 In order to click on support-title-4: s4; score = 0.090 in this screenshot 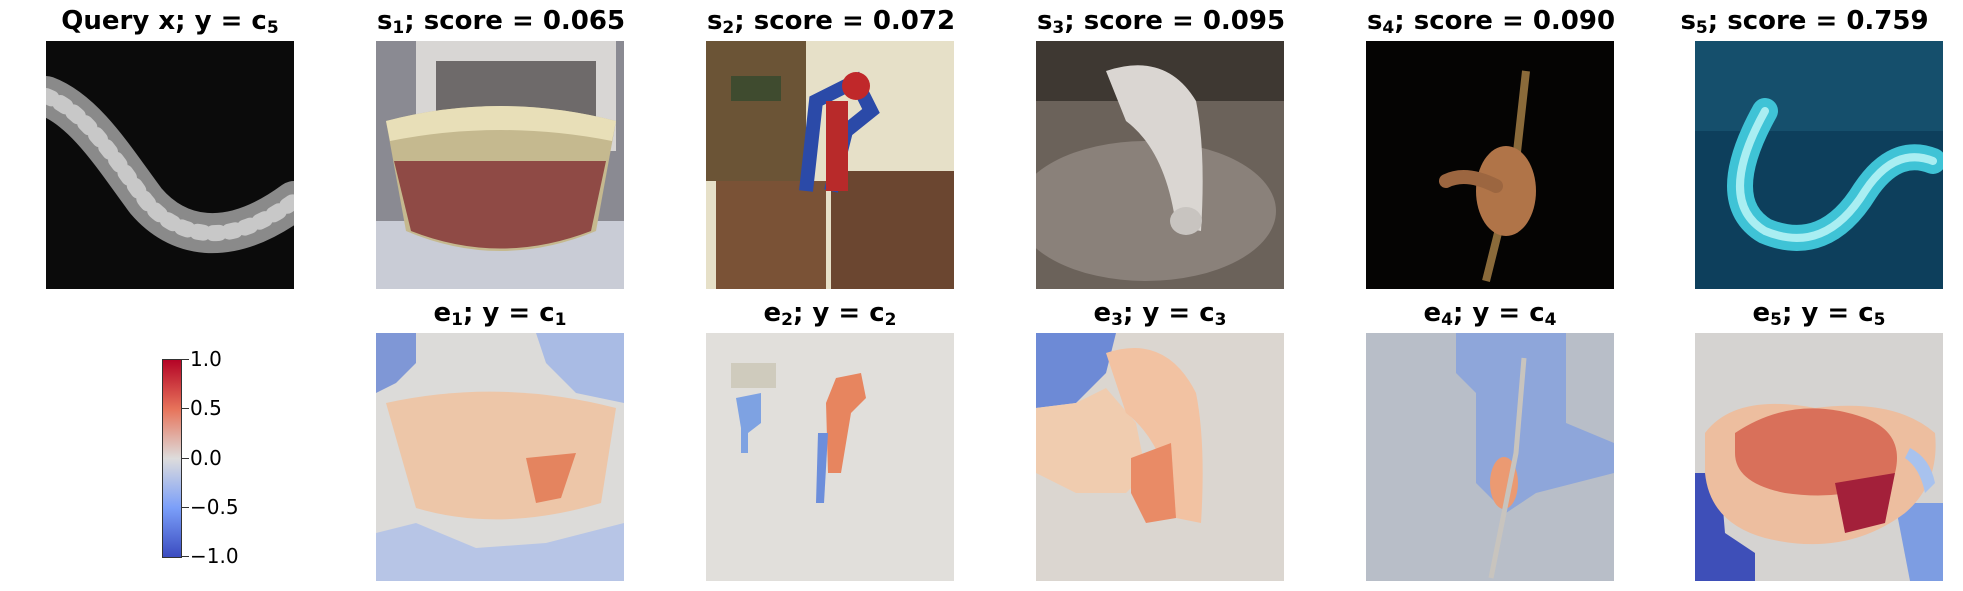, I will do `click(1491, 22)`.